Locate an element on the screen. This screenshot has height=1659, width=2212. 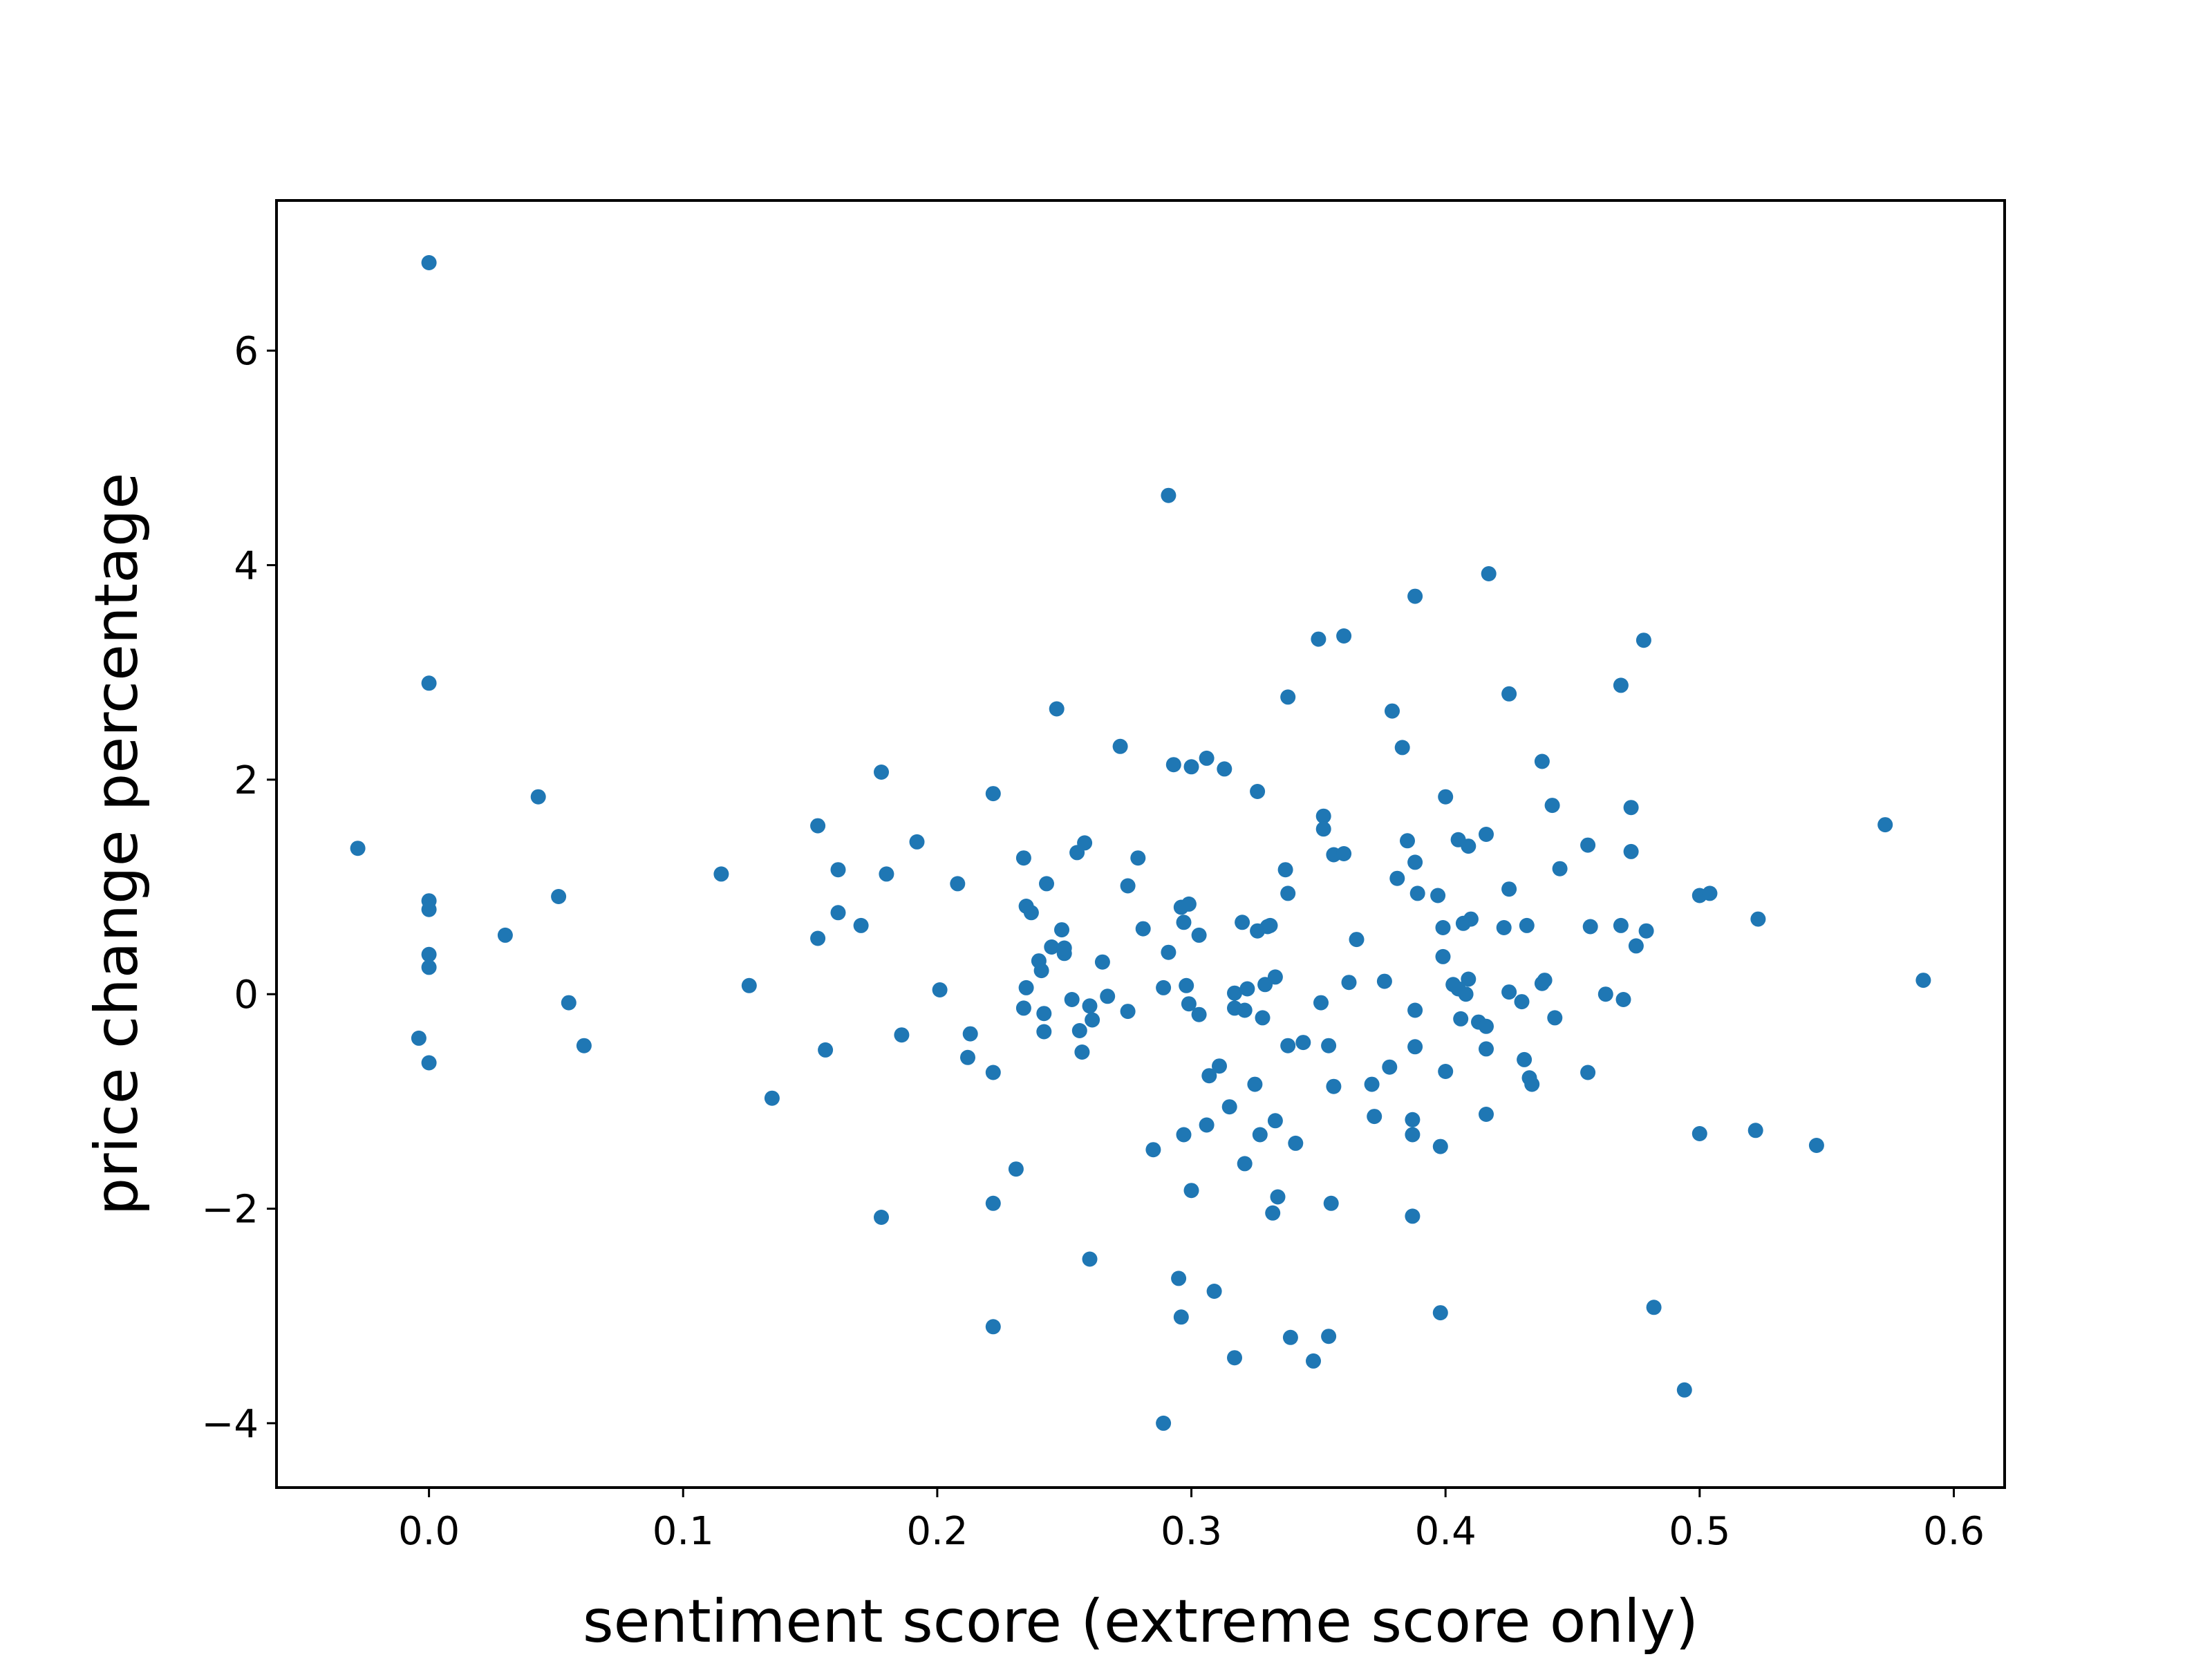
x-axis-title: sentiment score (extreme score only) is located at coordinates (1140, 1621).